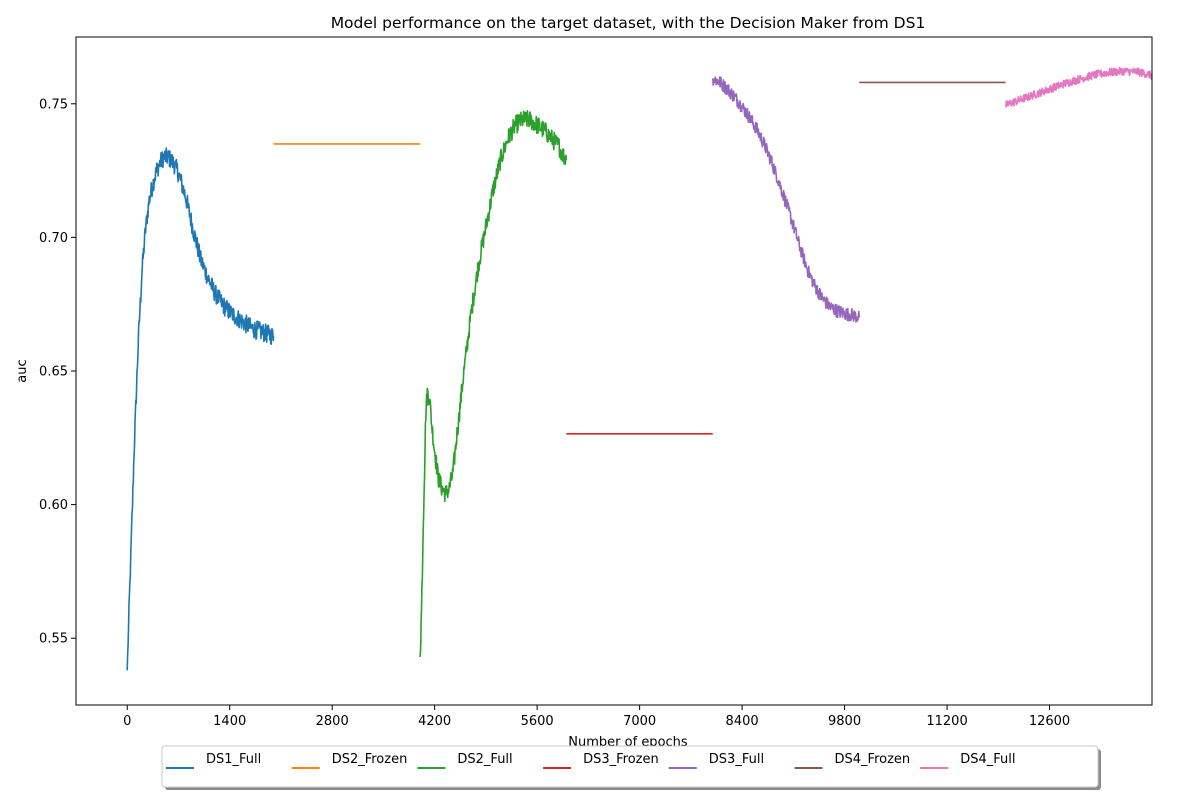  Describe the element at coordinates (621, 759) in the screenshot. I see `legend-label: DS3_Frozen` at that location.